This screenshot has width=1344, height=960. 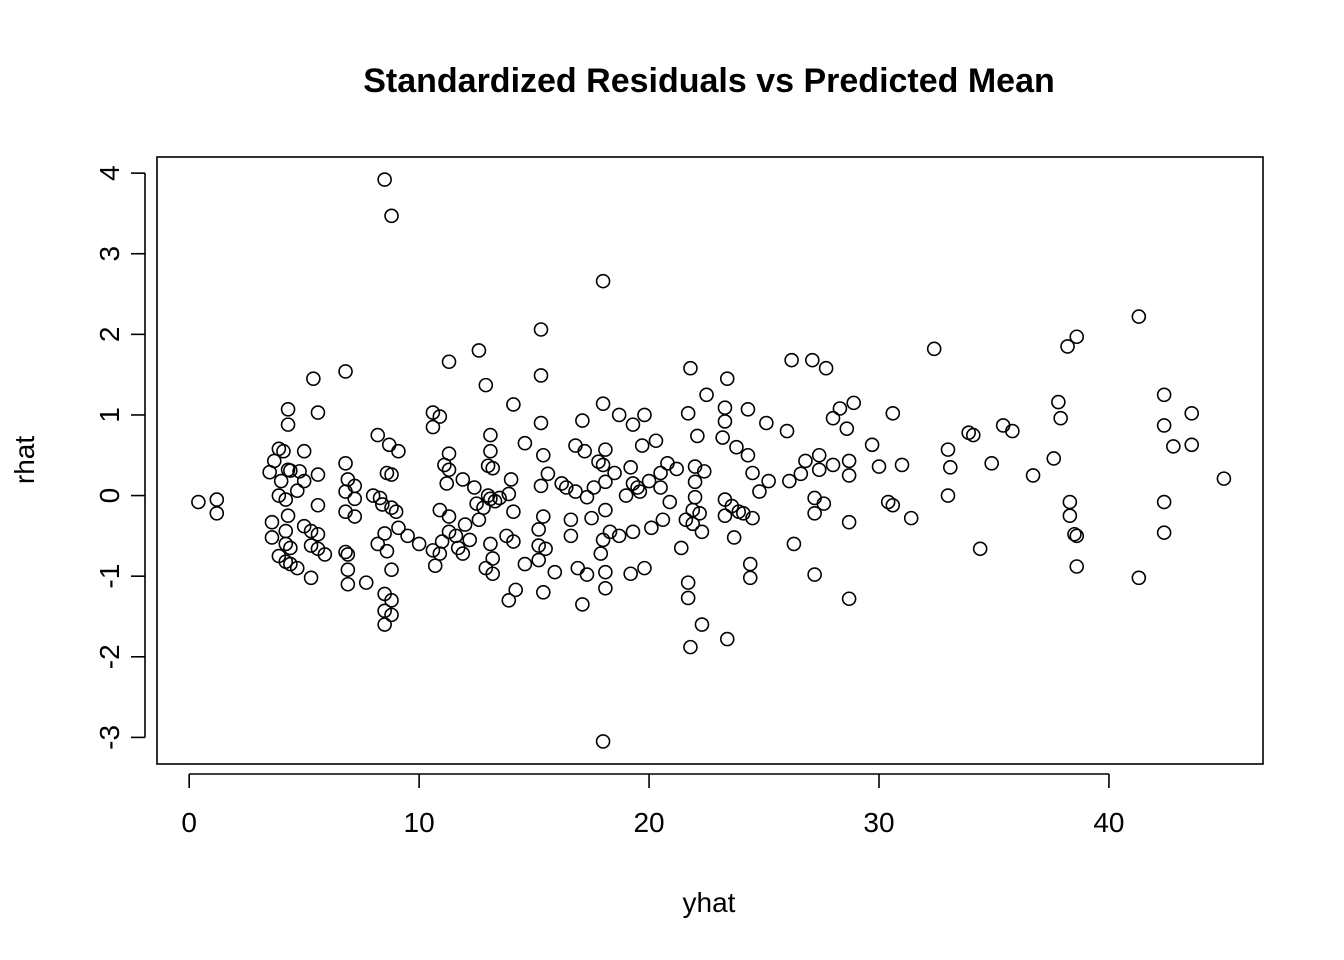 I want to click on y-tick-label: -3, so click(x=109, y=737).